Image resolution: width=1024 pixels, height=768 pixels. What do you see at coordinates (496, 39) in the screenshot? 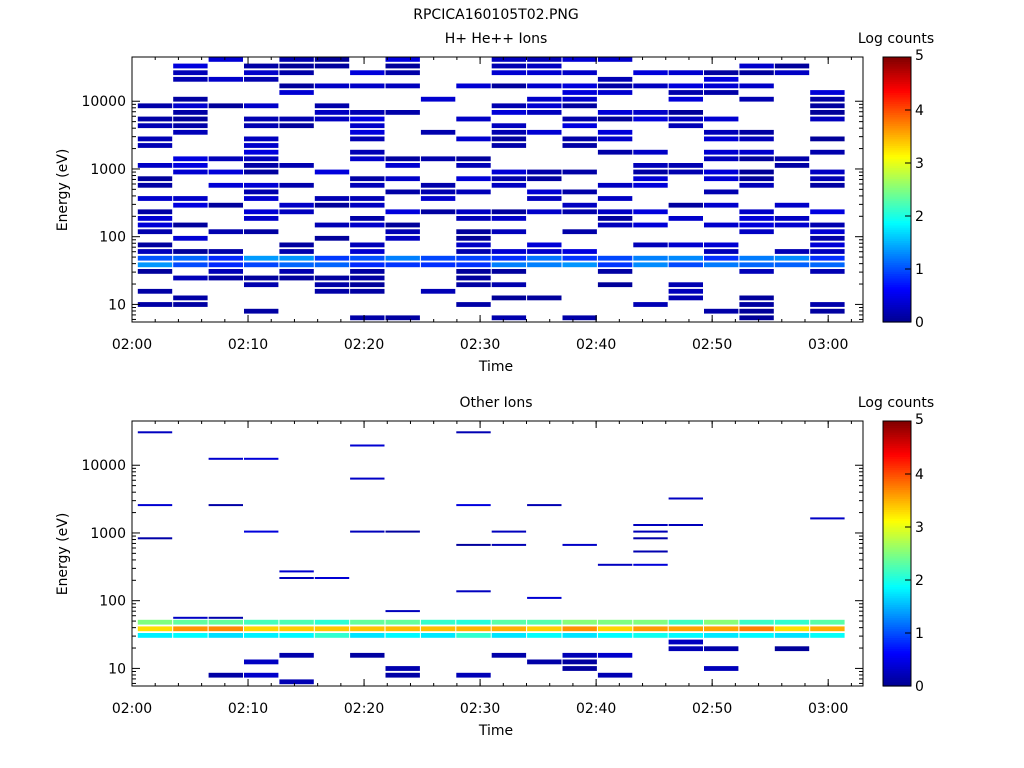
I see `panel-title-hplus: H+ He++ Ions` at bounding box center [496, 39].